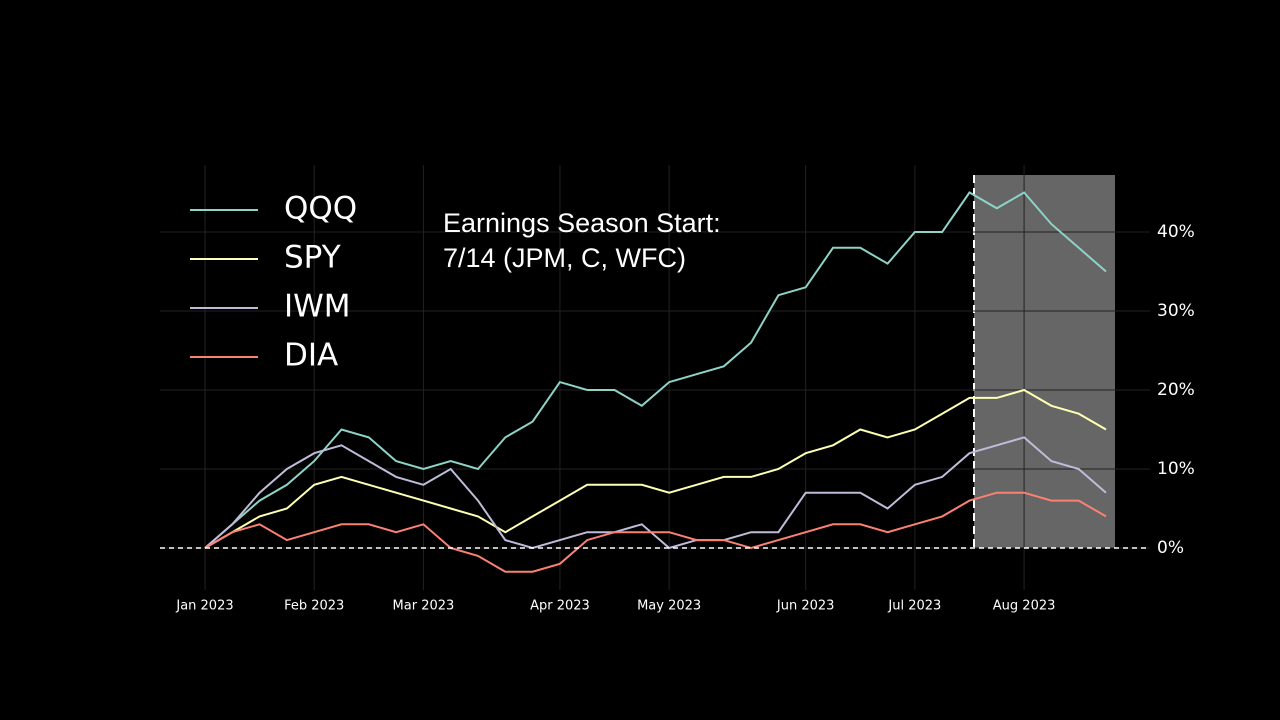  I want to click on x-tick-label: Jul 2023, so click(914, 606).